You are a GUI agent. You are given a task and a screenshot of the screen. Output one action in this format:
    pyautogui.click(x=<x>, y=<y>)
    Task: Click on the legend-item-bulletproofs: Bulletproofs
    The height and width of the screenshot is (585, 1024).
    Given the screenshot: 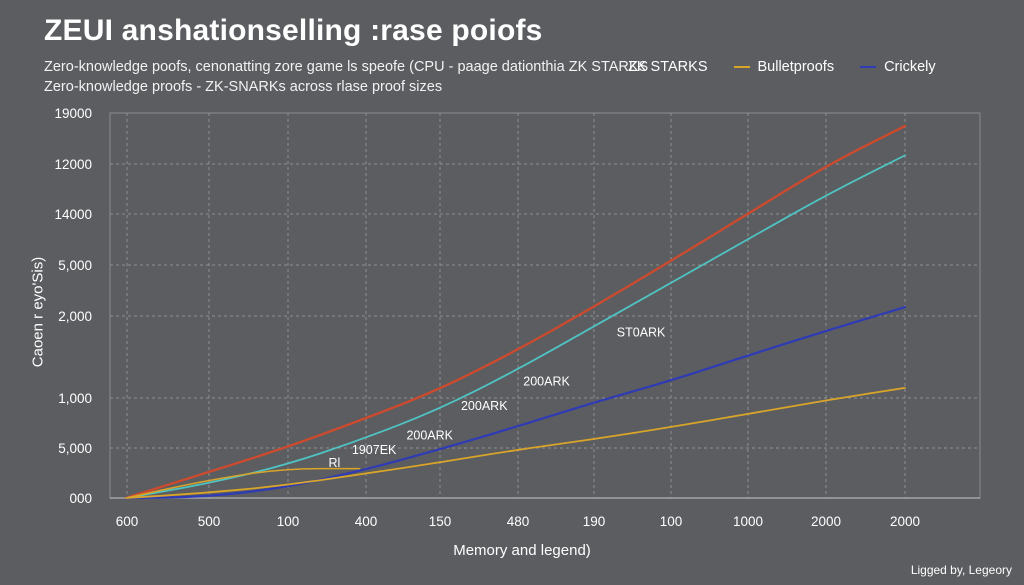 What is the action you would take?
    pyautogui.click(x=784, y=67)
    